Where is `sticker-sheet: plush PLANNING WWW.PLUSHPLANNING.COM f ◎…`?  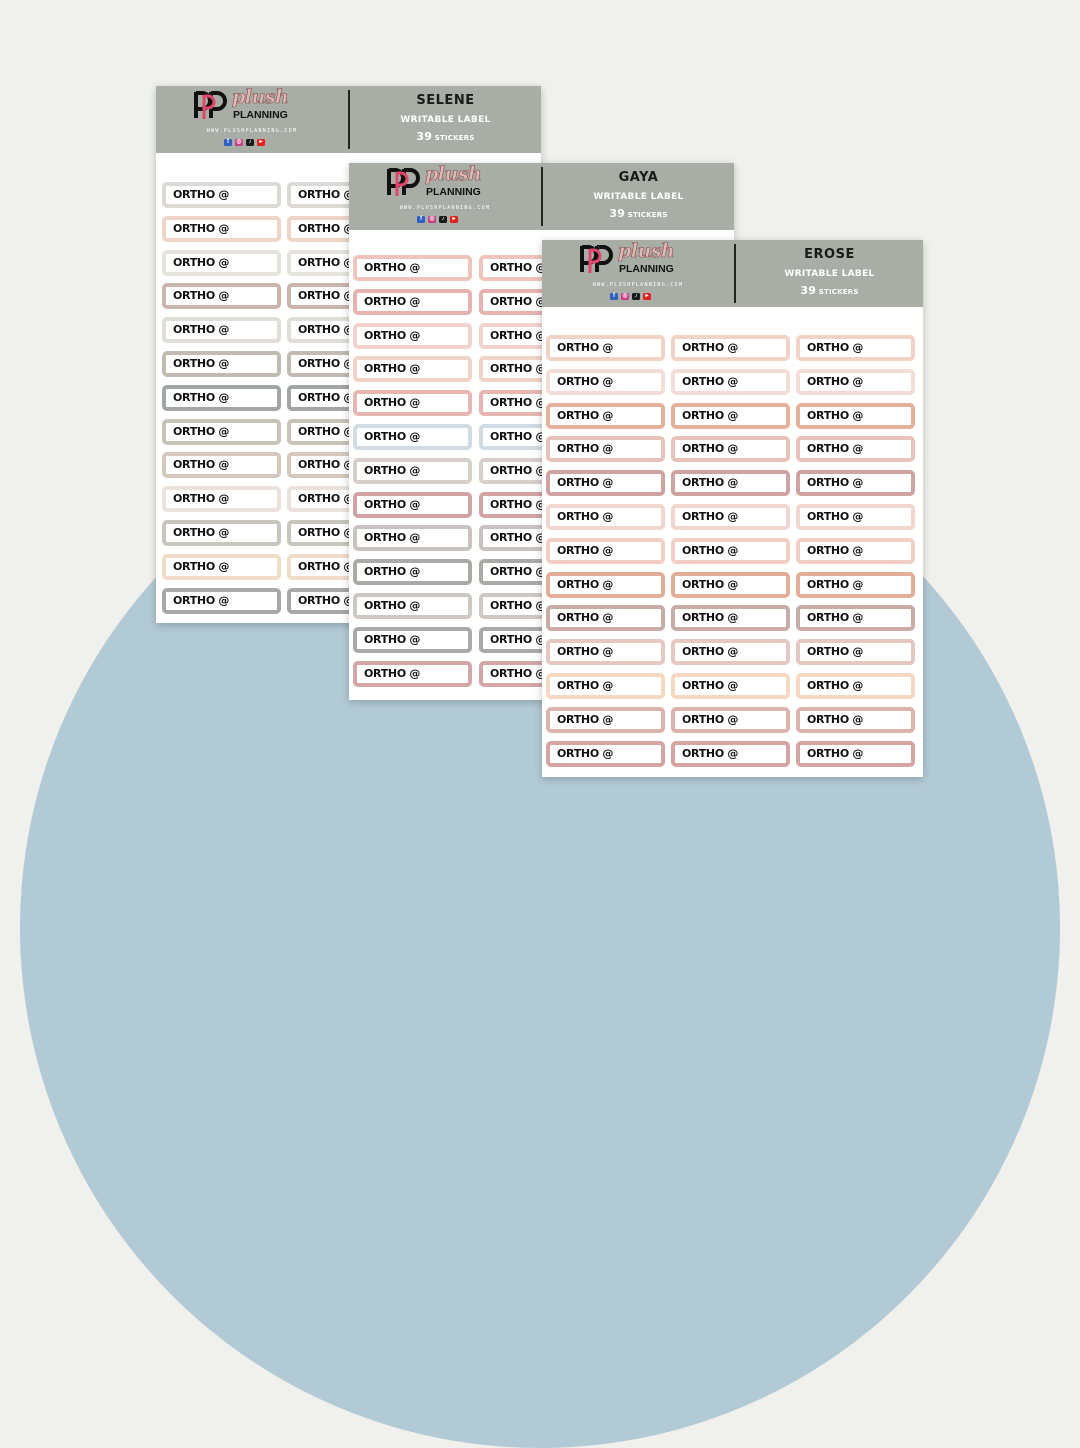
sticker-sheet: plush PLANNING WWW.PLUSHPLANNING.COM f ◎… is located at coordinates (732, 508).